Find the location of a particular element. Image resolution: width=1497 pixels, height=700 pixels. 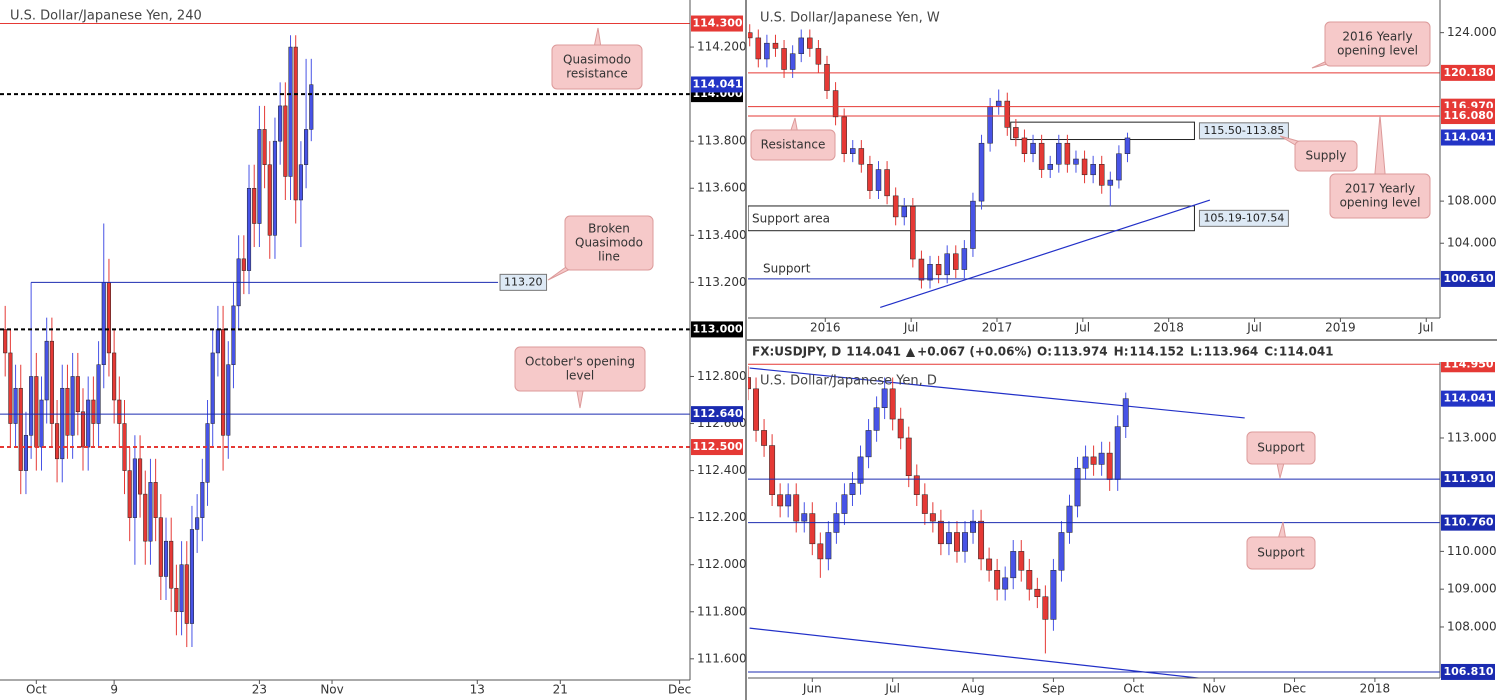

x-tick-label: Aug is located at coordinates (972, 689).